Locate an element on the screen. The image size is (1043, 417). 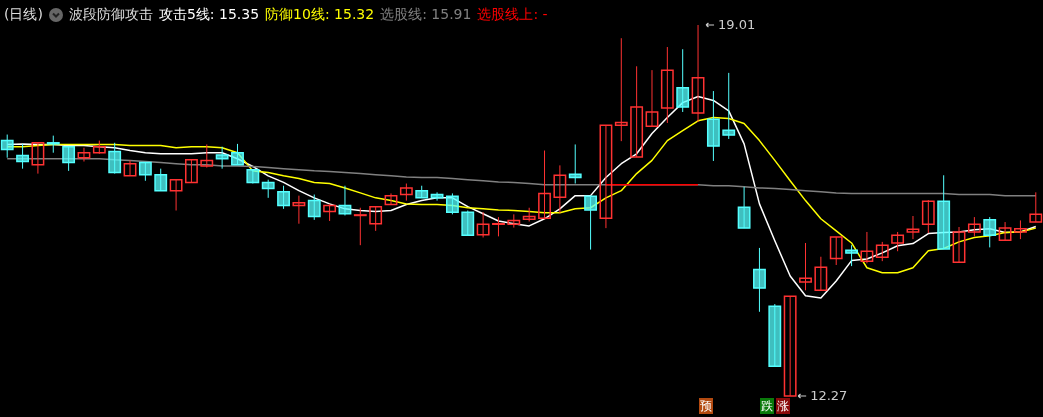
text: 涨 is located at coordinates (783, 406).